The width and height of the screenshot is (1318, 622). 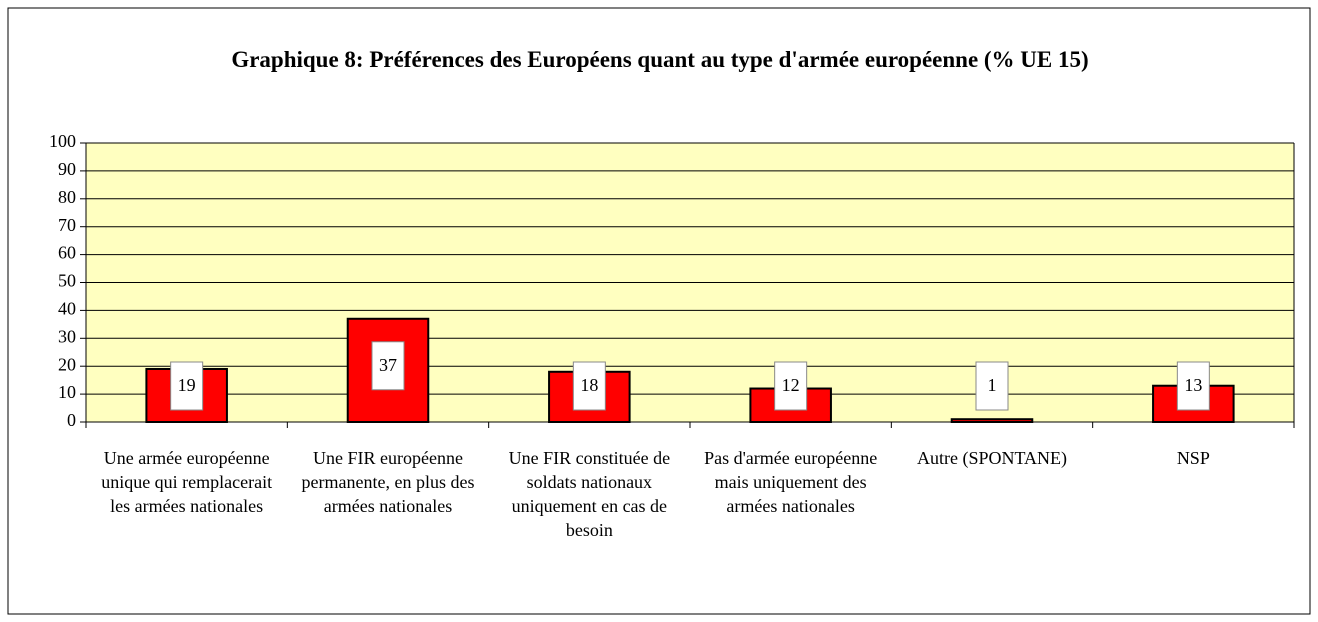 What do you see at coordinates (62, 141) in the screenshot?
I see `y-tick-label: 100` at bounding box center [62, 141].